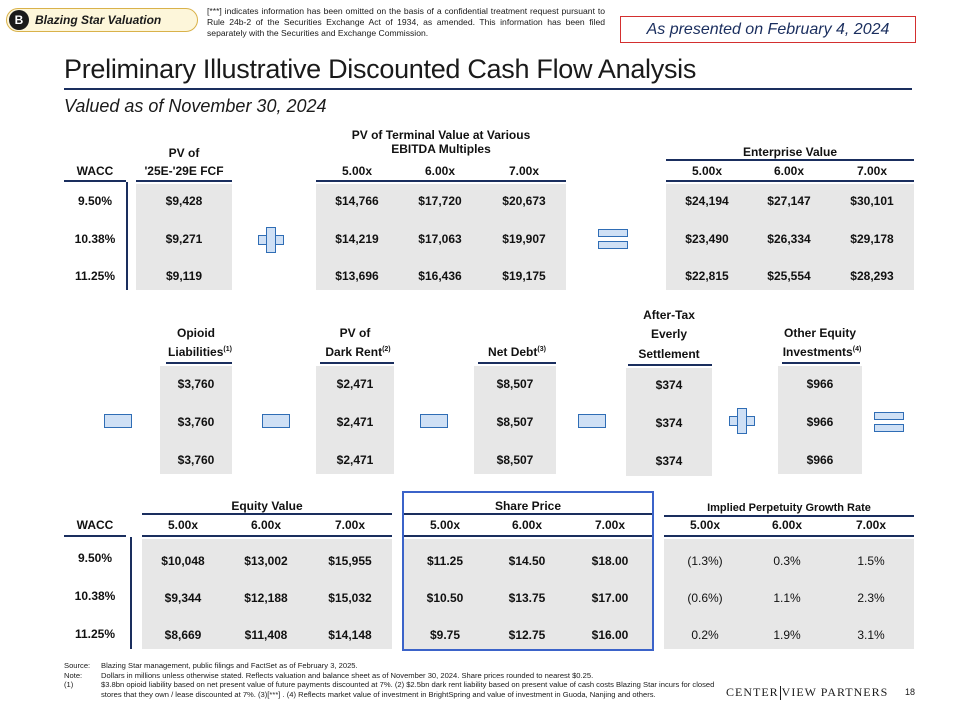 The width and height of the screenshot is (960, 720). Describe the element at coordinates (517, 363) in the screenshot. I see `net-debt-rule` at that location.